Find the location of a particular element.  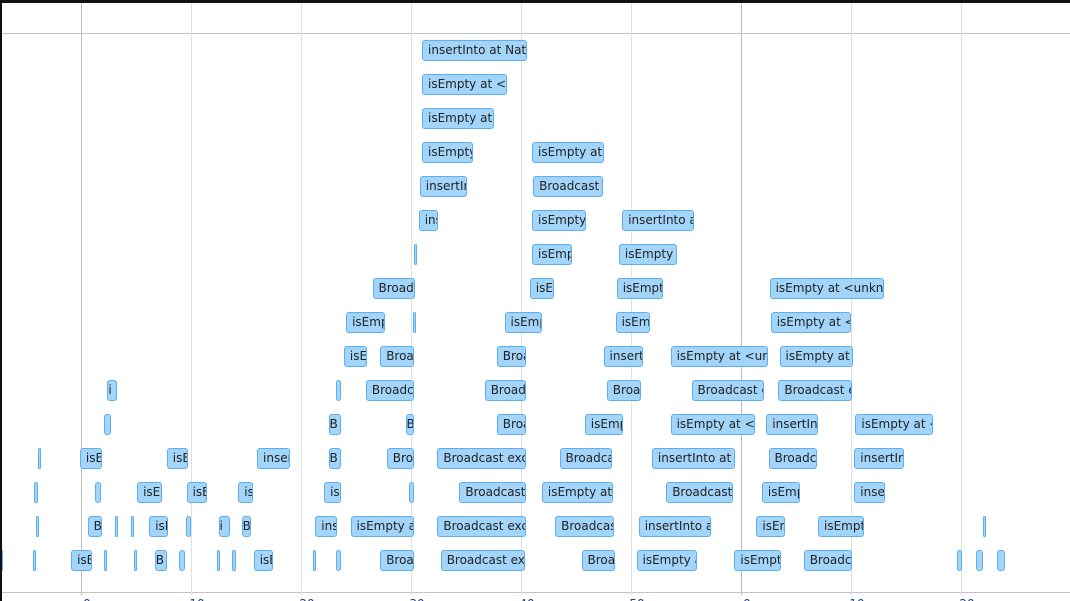

timeline-event: isEmpty at <unkn is located at coordinates (719, 356).